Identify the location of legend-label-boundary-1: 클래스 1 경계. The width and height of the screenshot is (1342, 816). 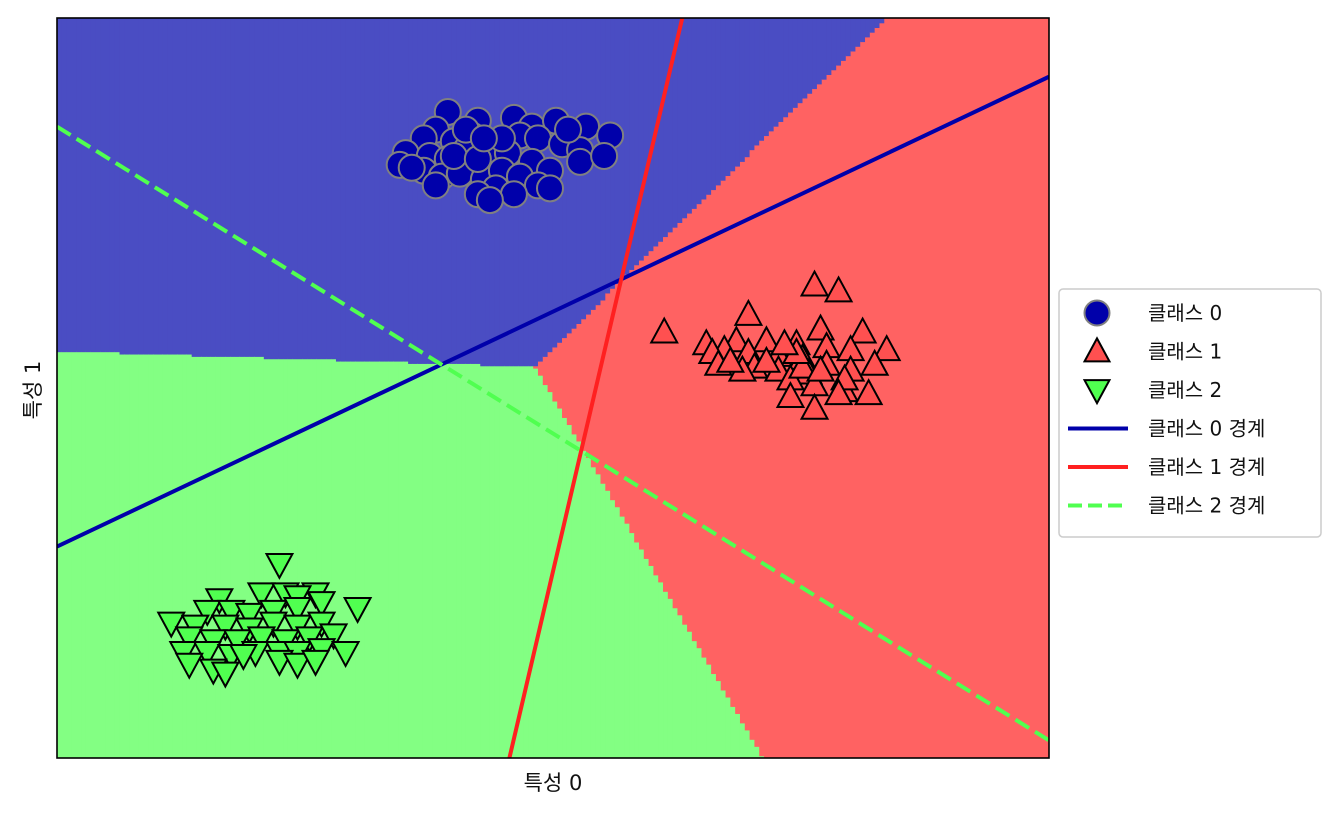
(1206, 467).